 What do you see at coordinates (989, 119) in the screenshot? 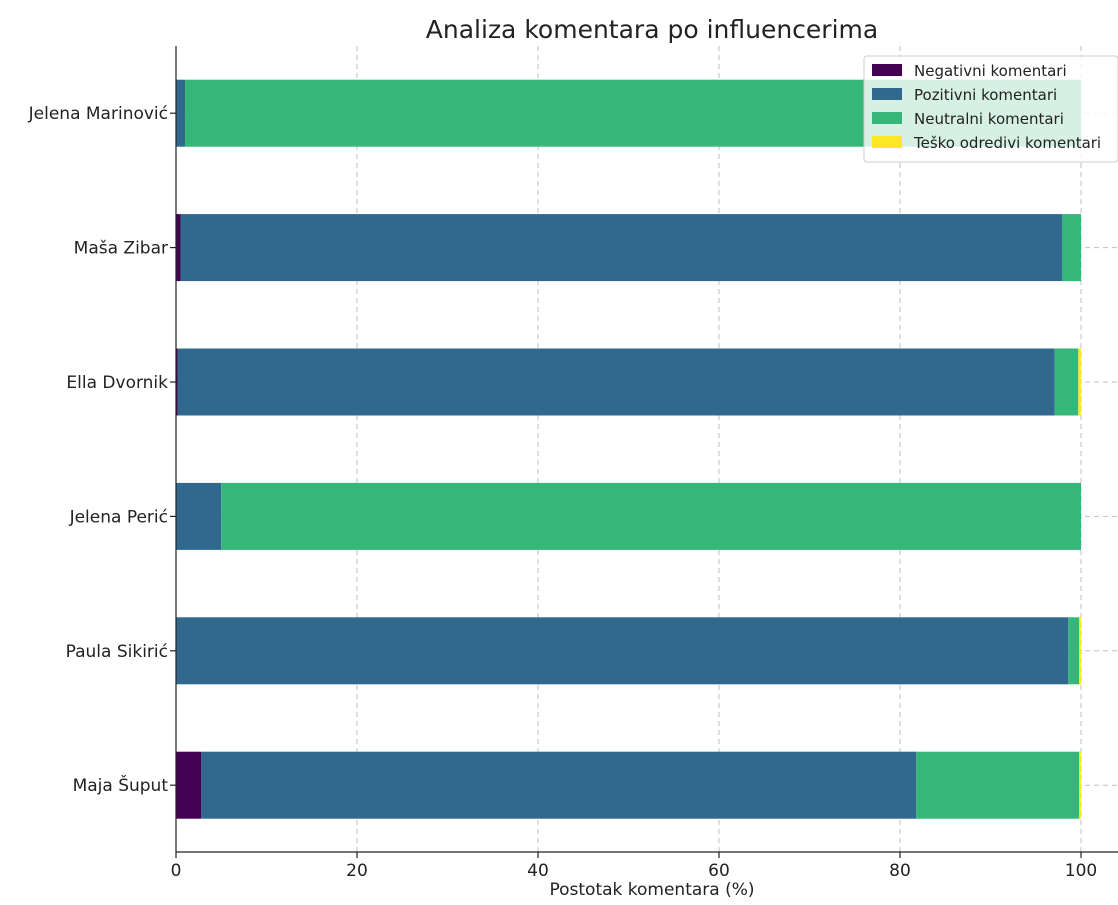
I see `legend-label: Neutralni komentari` at bounding box center [989, 119].